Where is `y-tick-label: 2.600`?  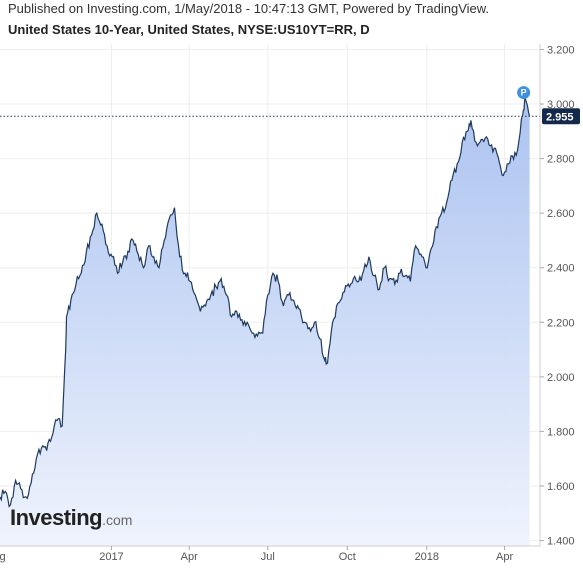 y-tick-label: 2.600 is located at coordinates (561, 214).